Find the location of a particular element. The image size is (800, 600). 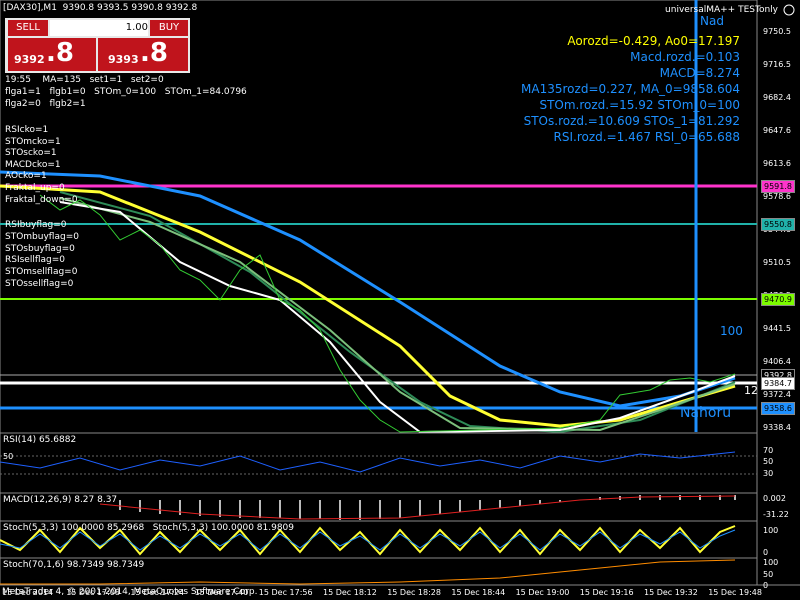

sell-button: SELL is located at coordinates (28, 28).